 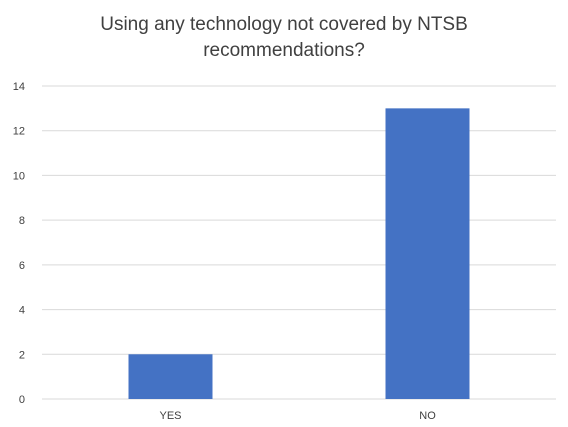 What do you see at coordinates (22, 400) in the screenshot?
I see `y-tick-label: 0` at bounding box center [22, 400].